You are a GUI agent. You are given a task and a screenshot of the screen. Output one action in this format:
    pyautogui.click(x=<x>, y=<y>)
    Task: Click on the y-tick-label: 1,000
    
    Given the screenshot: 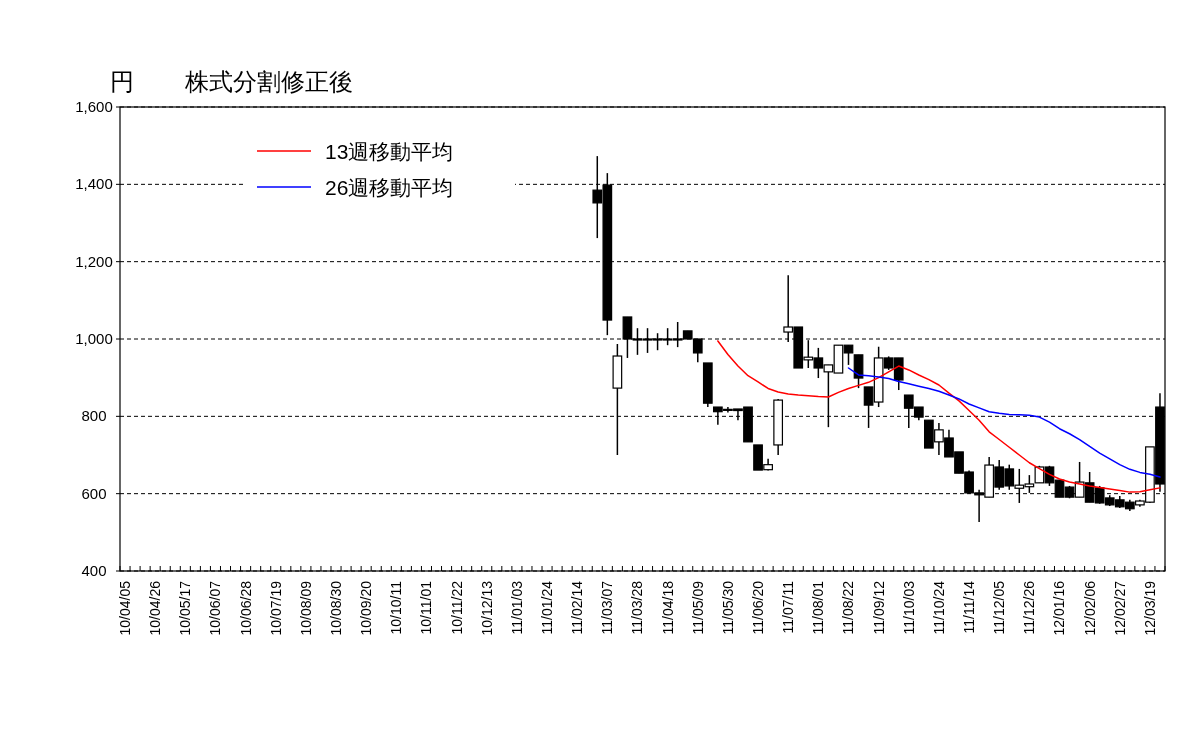 What is the action you would take?
    pyautogui.click(x=94, y=338)
    